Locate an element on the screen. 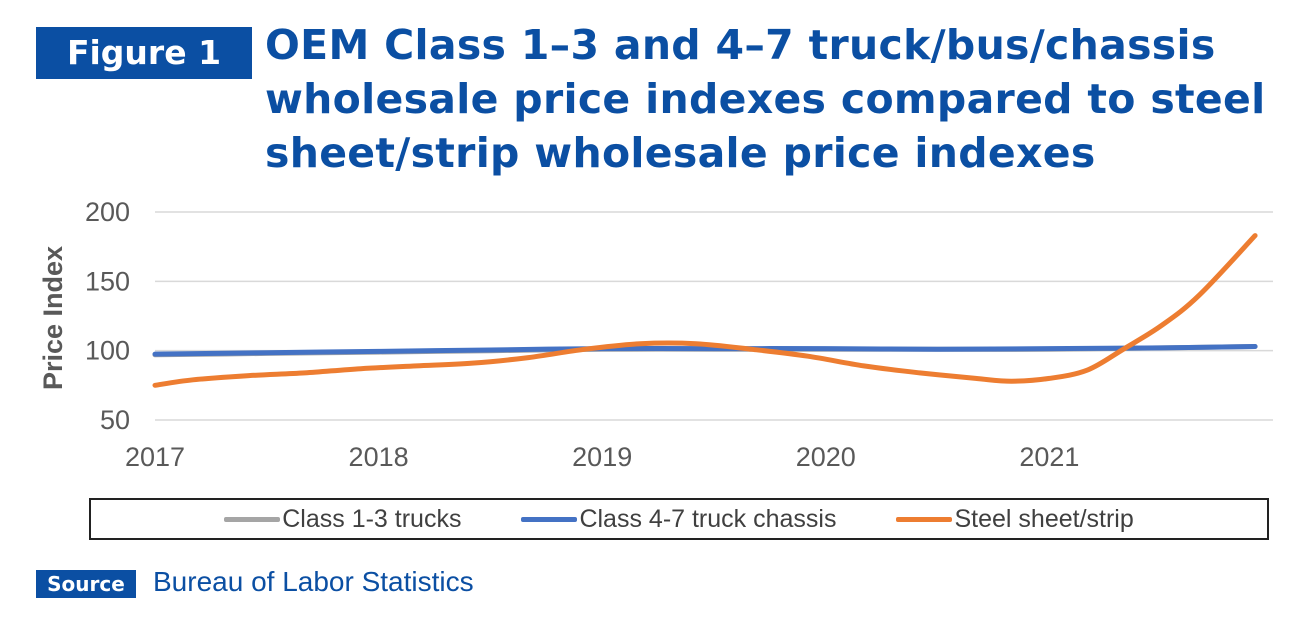  y-tick-label: 200 is located at coordinates (107, 212).